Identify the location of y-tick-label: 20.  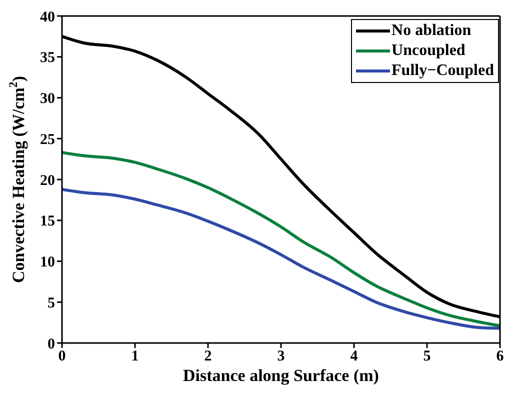
(47, 180).